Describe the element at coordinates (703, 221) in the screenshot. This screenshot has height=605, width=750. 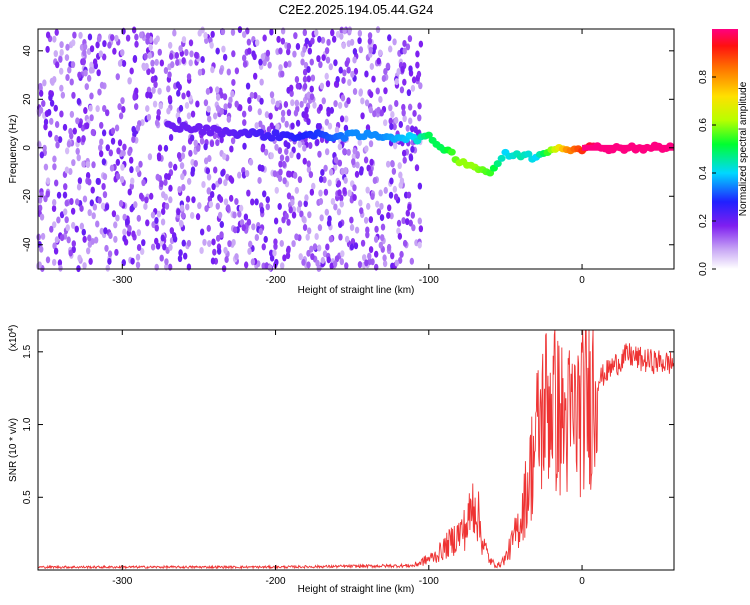
I see `colorbar-tick-label: 0.2` at that location.